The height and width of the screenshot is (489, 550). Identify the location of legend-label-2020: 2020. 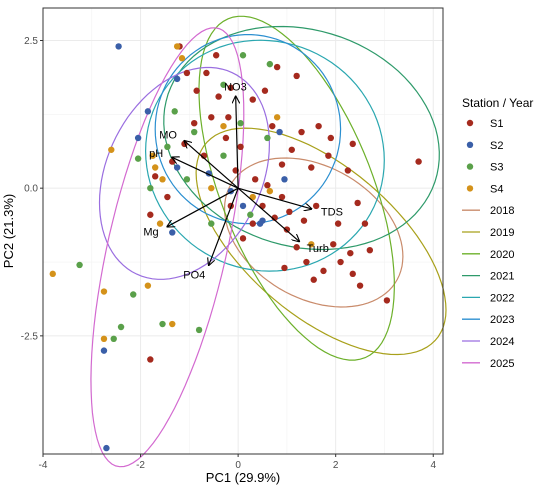
(502, 255).